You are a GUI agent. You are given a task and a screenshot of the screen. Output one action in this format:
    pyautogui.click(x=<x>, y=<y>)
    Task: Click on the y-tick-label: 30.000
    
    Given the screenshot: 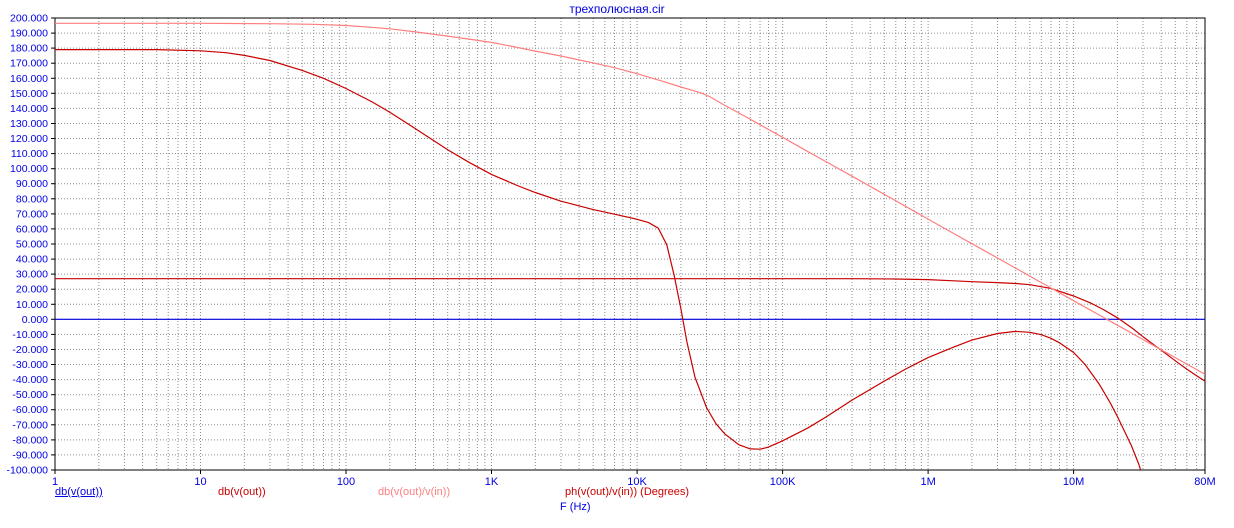 What is the action you would take?
    pyautogui.click(x=32, y=275)
    